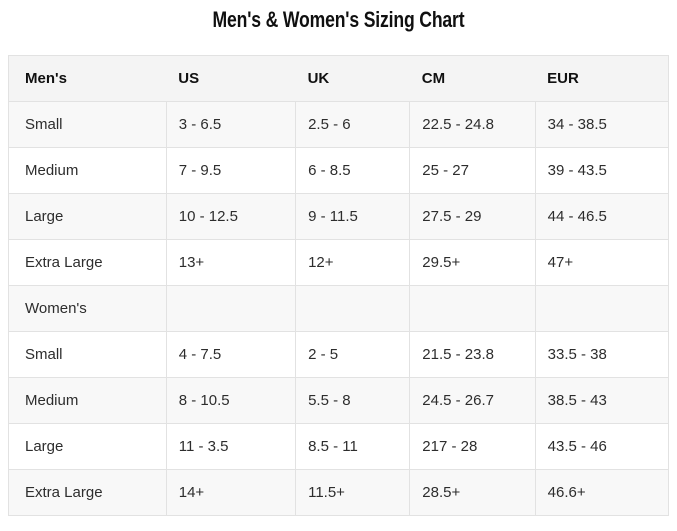 The height and width of the screenshot is (531, 677). What do you see at coordinates (602, 492) in the screenshot?
I see `cell-eur: 46.6+` at bounding box center [602, 492].